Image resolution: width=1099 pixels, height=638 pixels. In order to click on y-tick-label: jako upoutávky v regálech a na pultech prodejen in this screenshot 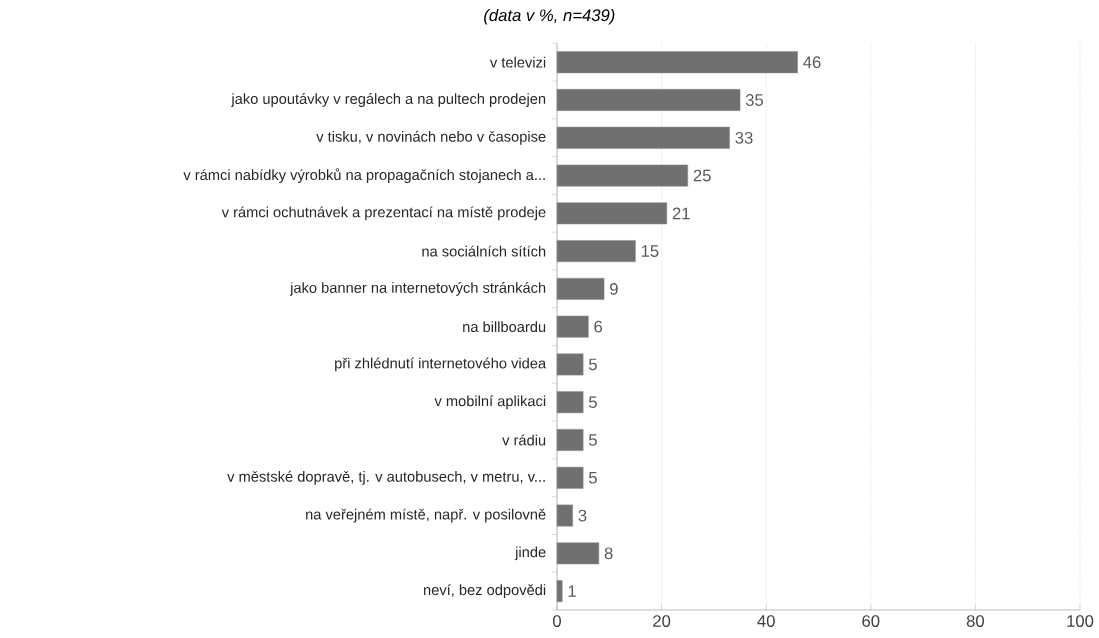, I will do `click(388, 100)`.